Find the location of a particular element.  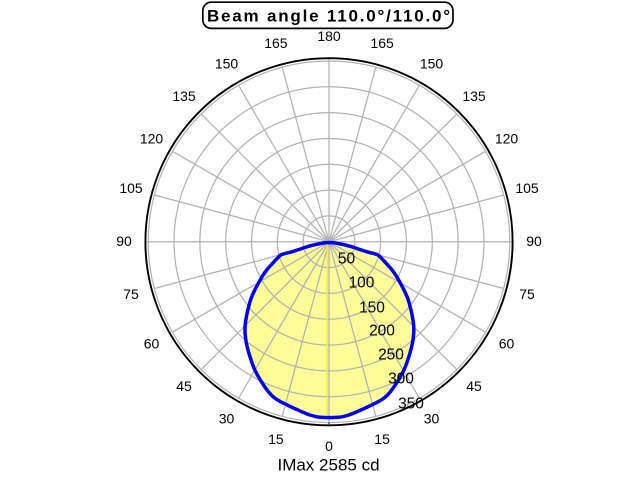

svg-text: 100 is located at coordinates (362, 283).